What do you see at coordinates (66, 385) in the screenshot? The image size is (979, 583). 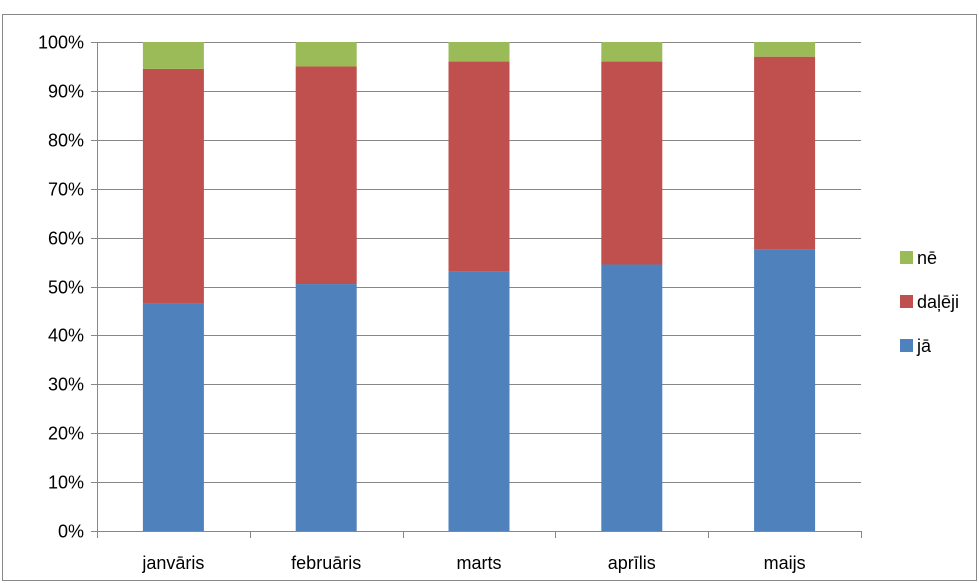 I see `y-tick-label: 30%` at bounding box center [66, 385].